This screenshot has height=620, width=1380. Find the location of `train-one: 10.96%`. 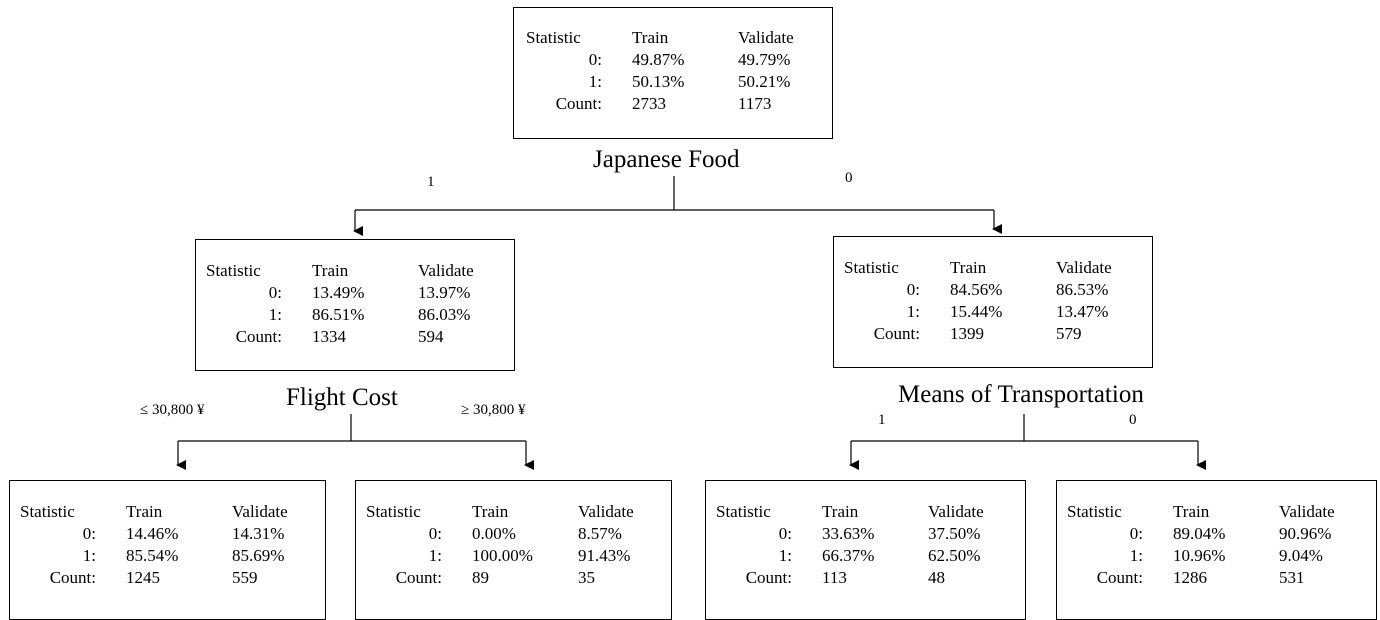

train-one: 10.96% is located at coordinates (1199, 555).